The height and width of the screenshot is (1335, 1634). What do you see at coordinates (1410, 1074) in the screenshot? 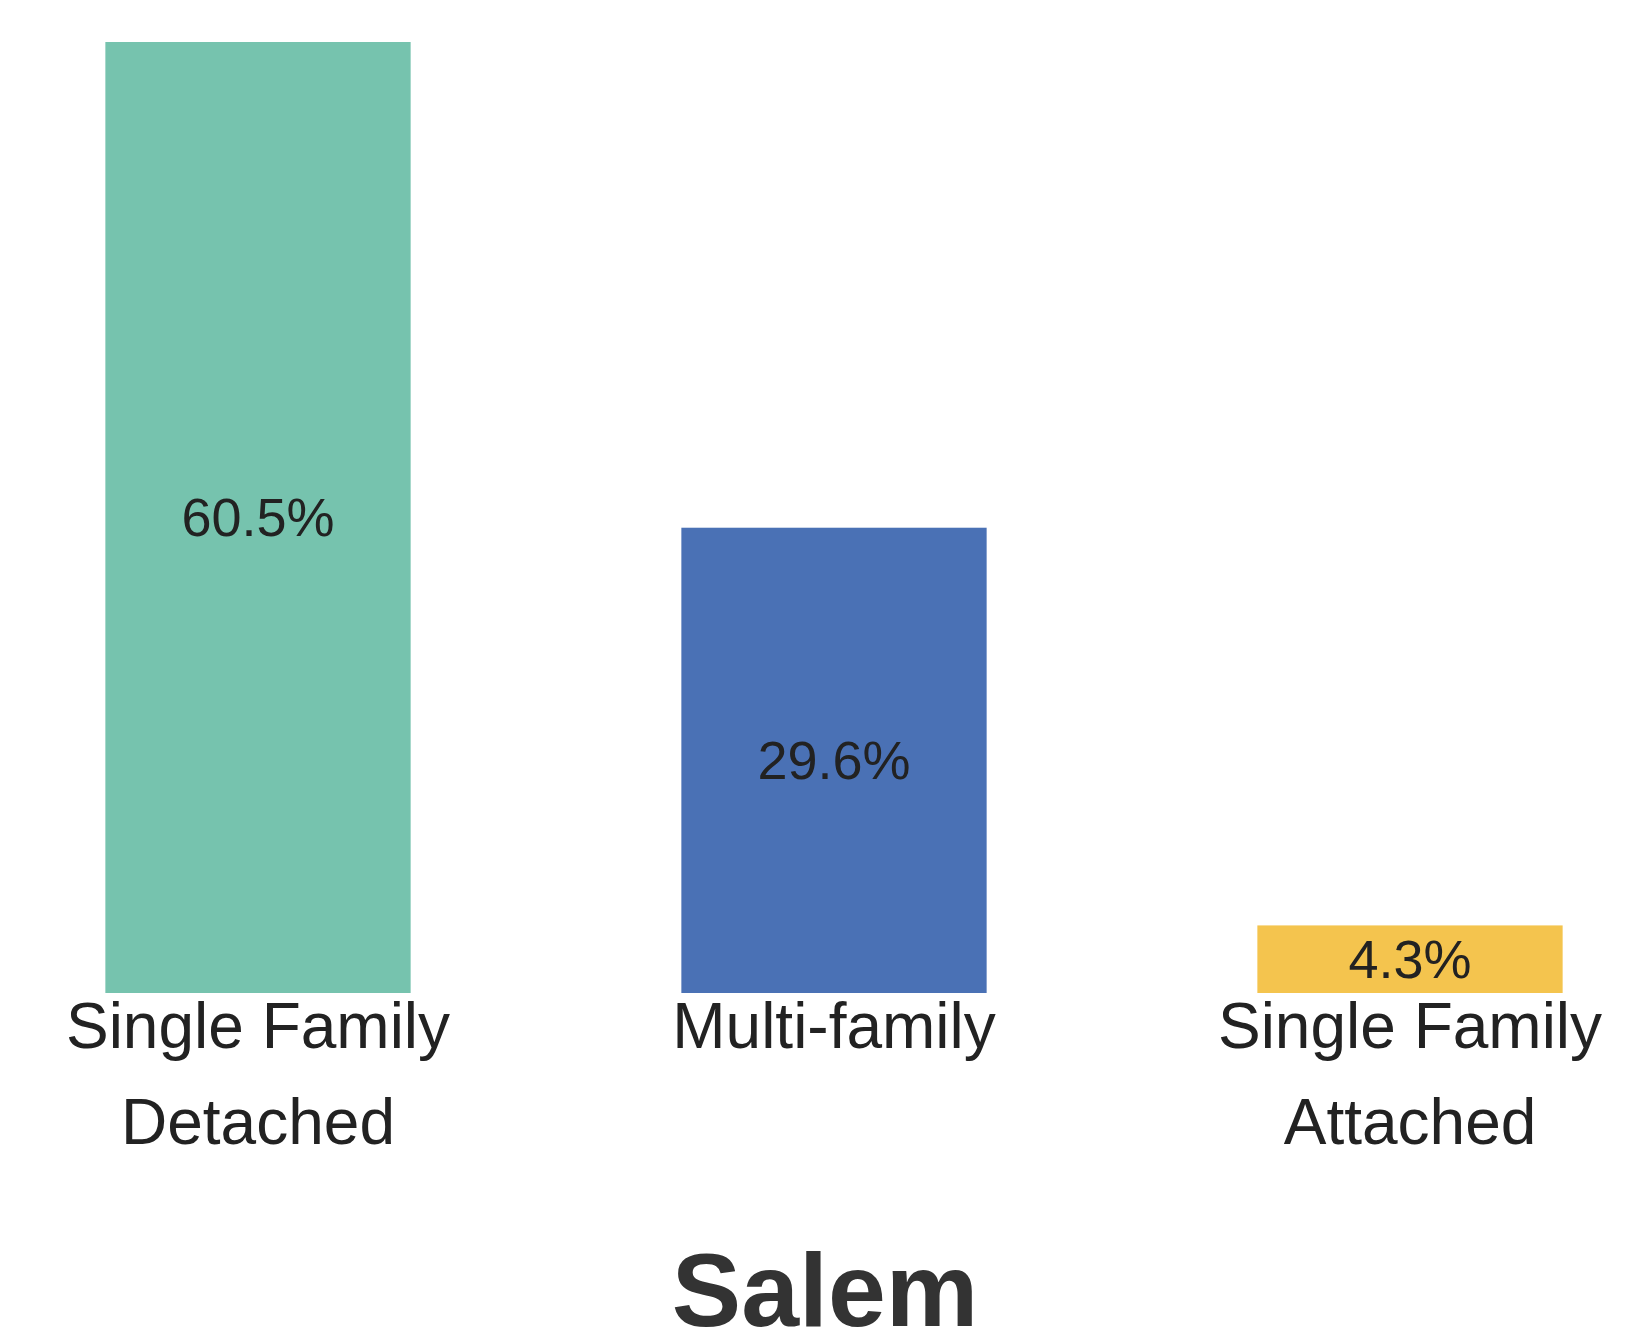
I see `x-tick-label: Single Family Attached` at bounding box center [1410, 1074].